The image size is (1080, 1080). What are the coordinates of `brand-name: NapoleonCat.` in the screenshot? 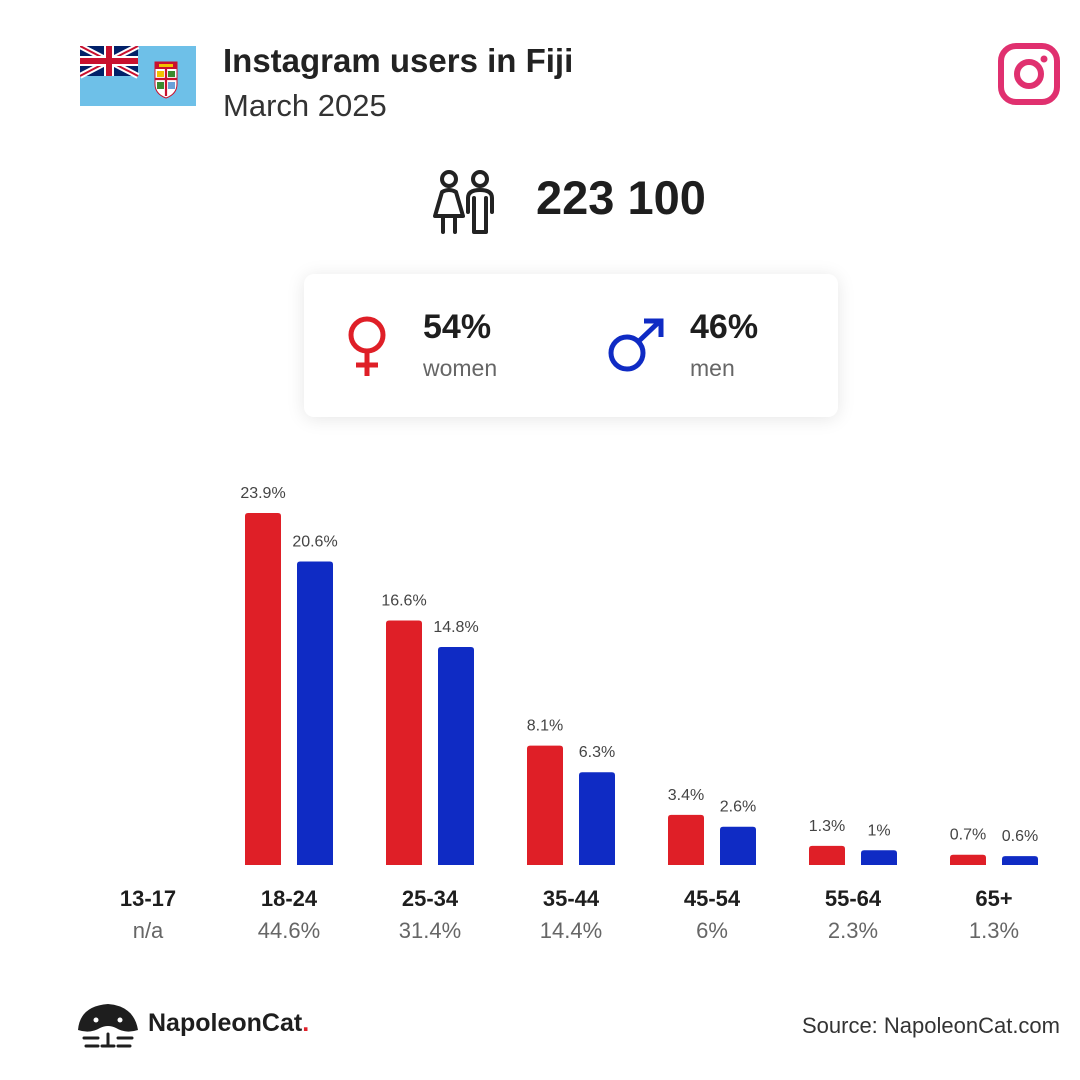 It's located at (228, 1023).